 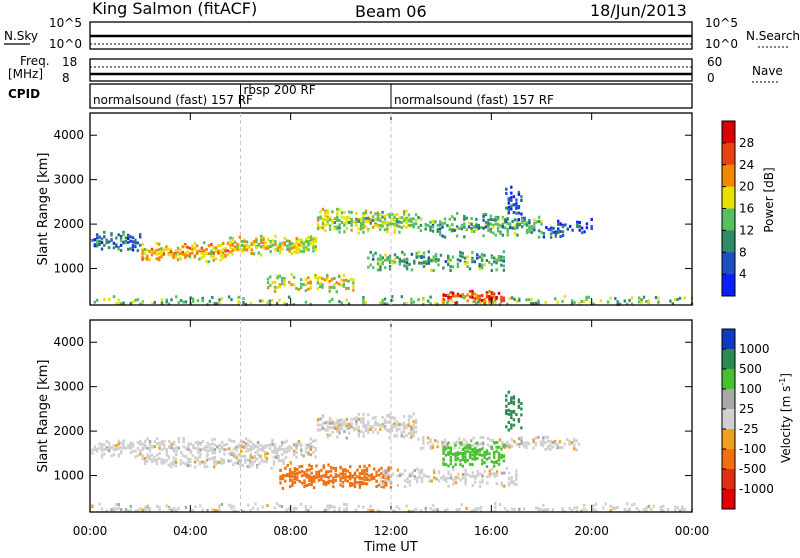 I want to click on colorbar-swatch, so click(x=728, y=419).